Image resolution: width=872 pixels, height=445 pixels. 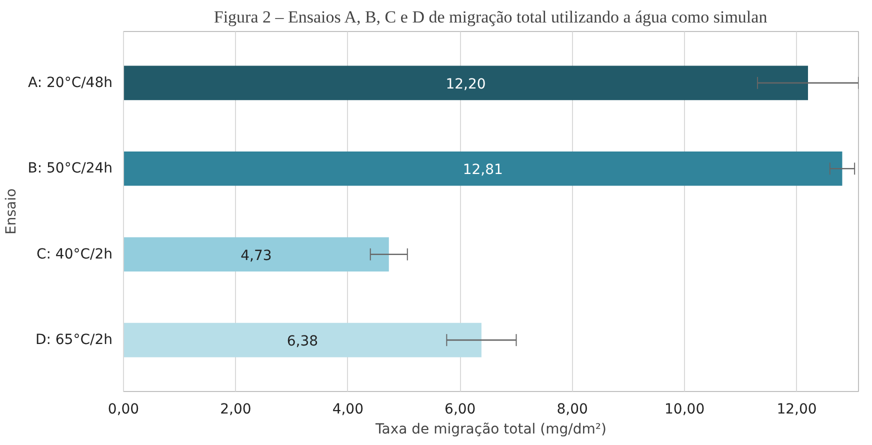 I want to click on chart-title: Figura 2 – Ensaios A, B, C e D de migração total utilizando a água como simulan, so click(x=491, y=17).